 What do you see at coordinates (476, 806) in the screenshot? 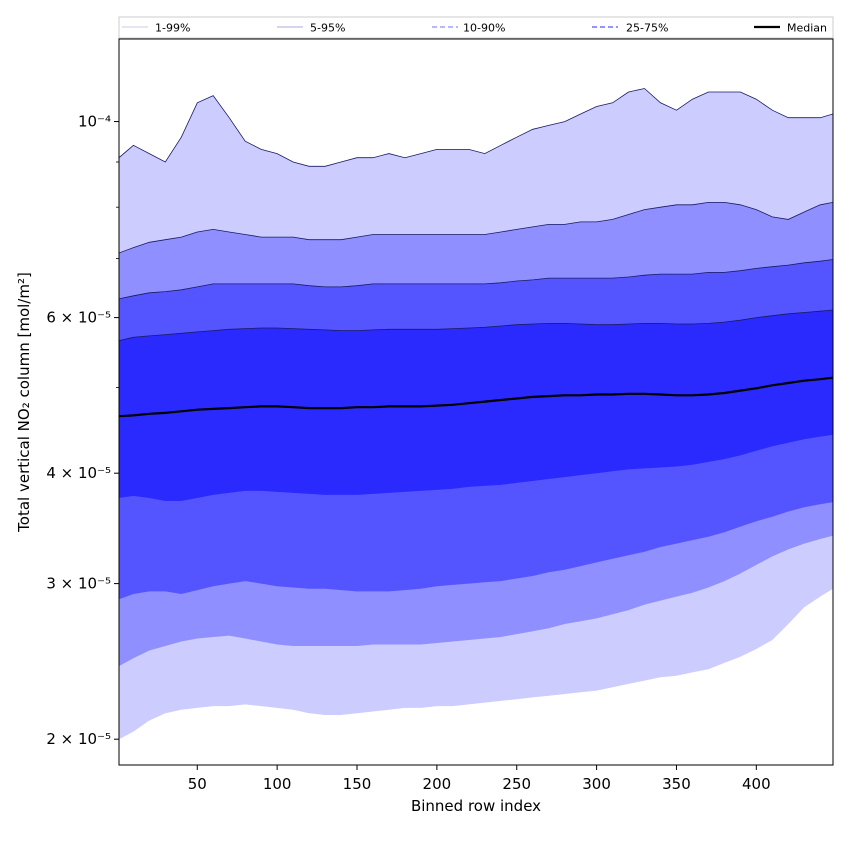
I see `x-axis-title: Binned row index` at bounding box center [476, 806].